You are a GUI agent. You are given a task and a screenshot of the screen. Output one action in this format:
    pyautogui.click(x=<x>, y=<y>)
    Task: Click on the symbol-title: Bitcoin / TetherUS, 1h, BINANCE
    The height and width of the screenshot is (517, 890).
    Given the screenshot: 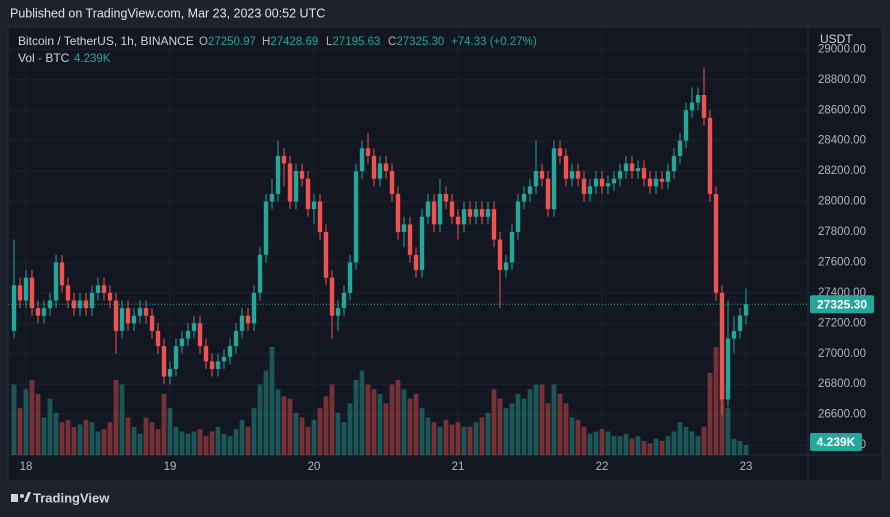 What is the action you would take?
    pyautogui.click(x=106, y=41)
    